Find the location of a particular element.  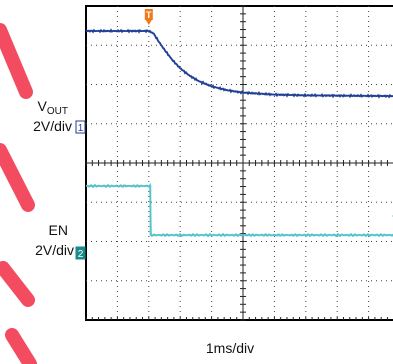

en-trace is located at coordinates (239, 210).